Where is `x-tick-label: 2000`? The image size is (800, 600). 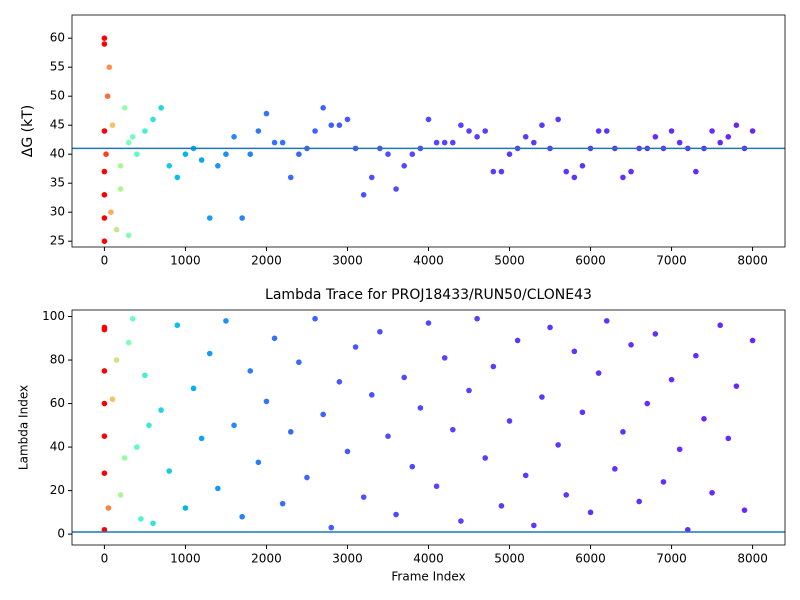 x-tick-label: 2000 is located at coordinates (266, 261).